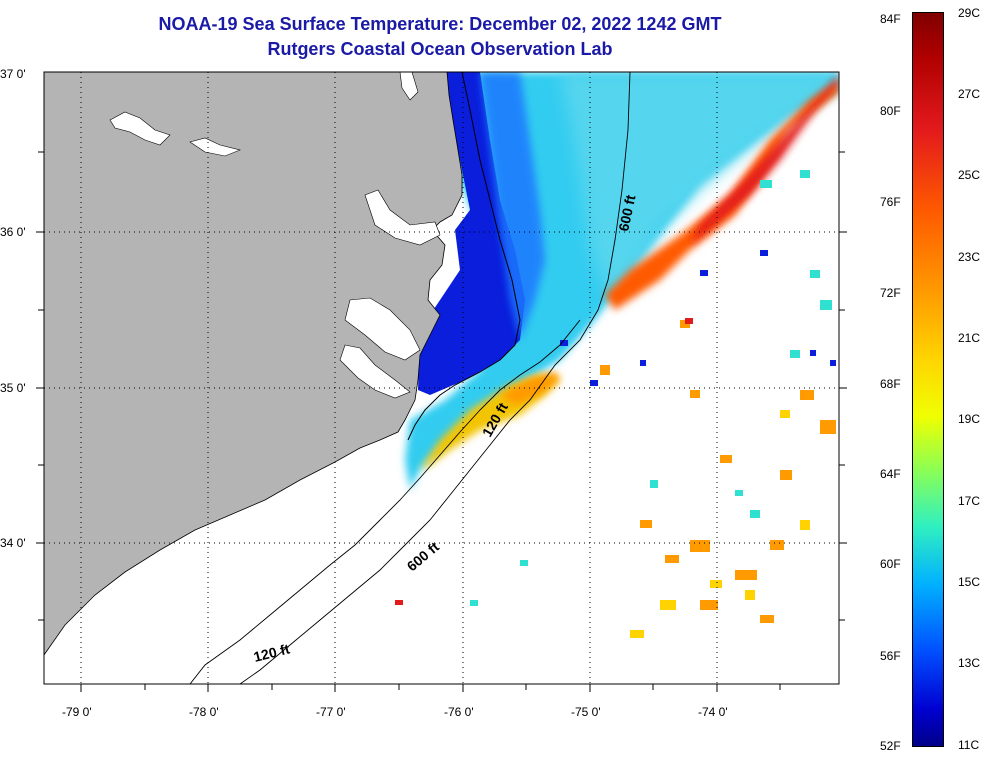  Describe the element at coordinates (890, 293) in the screenshot. I see `colorbar-f-72: 72F` at that location.